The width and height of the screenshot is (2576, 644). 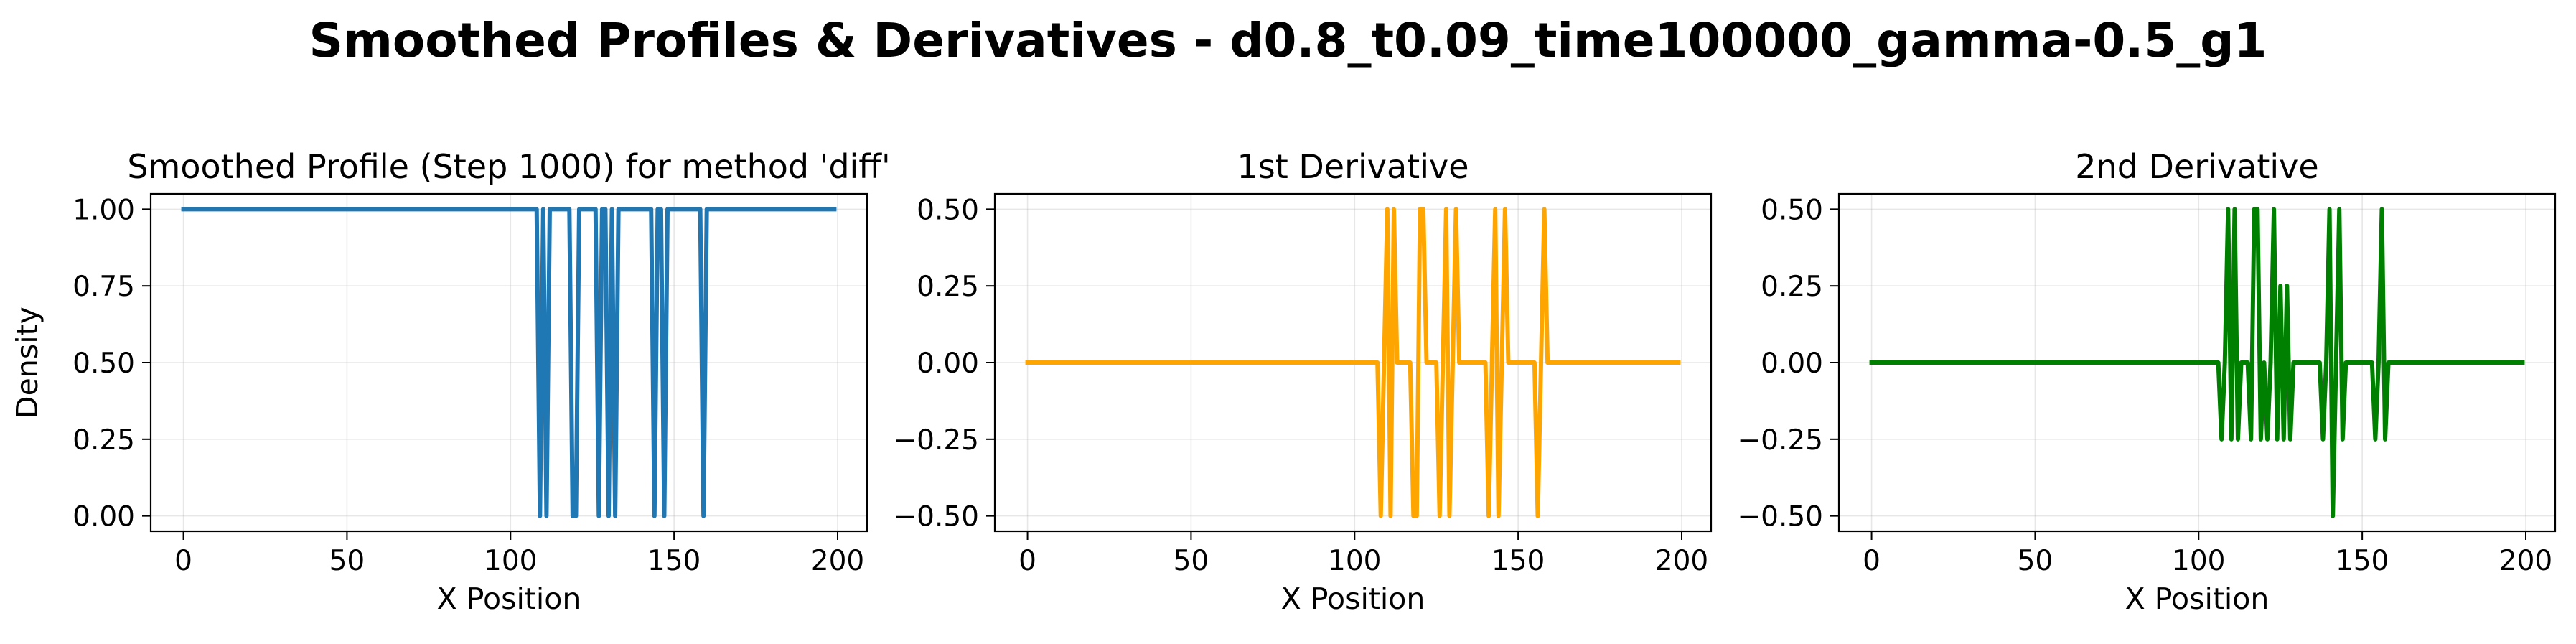 I want to click on y-axis-label: Density, so click(x=28, y=363).